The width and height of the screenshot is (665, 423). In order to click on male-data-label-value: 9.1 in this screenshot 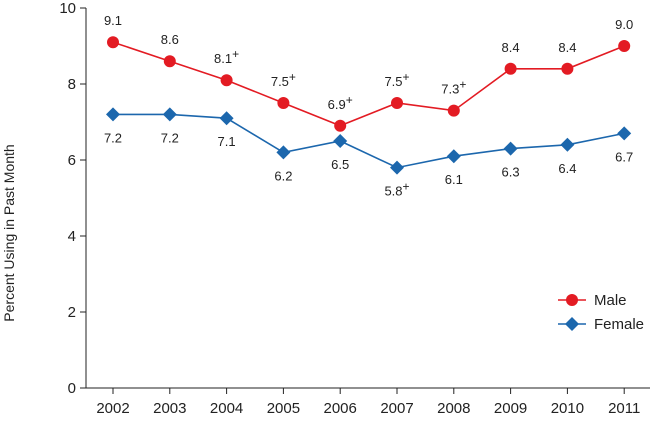, I will do `click(113, 20)`.